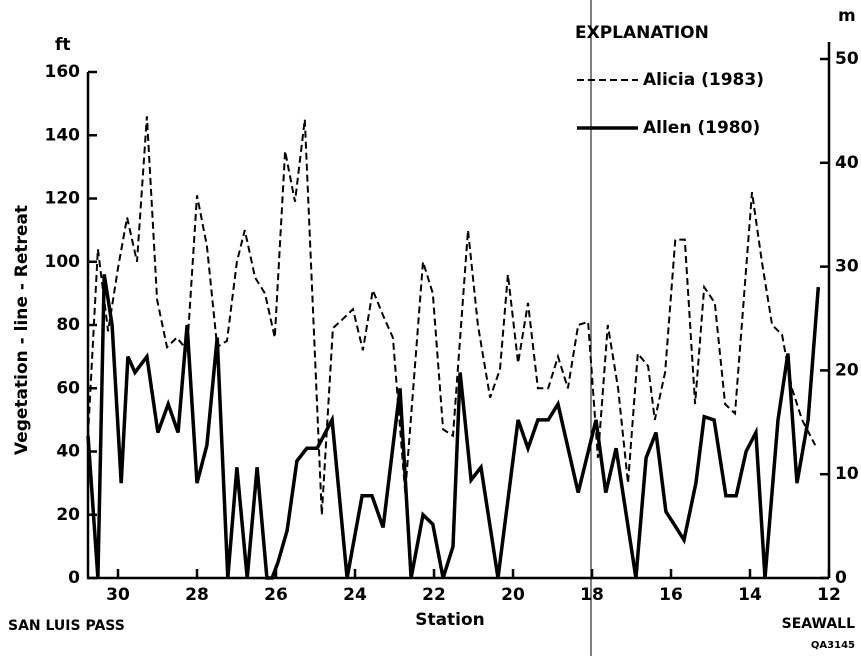 The height and width of the screenshot is (656, 861). Describe the element at coordinates (434, 595) in the screenshot. I see `x-tick-label: 22` at that location.